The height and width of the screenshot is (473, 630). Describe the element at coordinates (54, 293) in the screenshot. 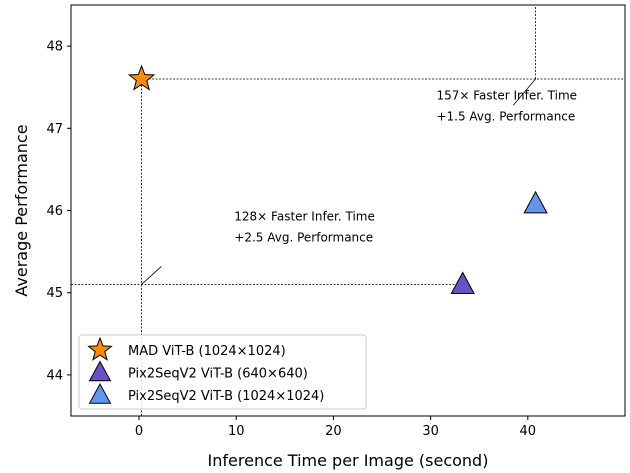

I see `y-tick-label: 45` at that location.